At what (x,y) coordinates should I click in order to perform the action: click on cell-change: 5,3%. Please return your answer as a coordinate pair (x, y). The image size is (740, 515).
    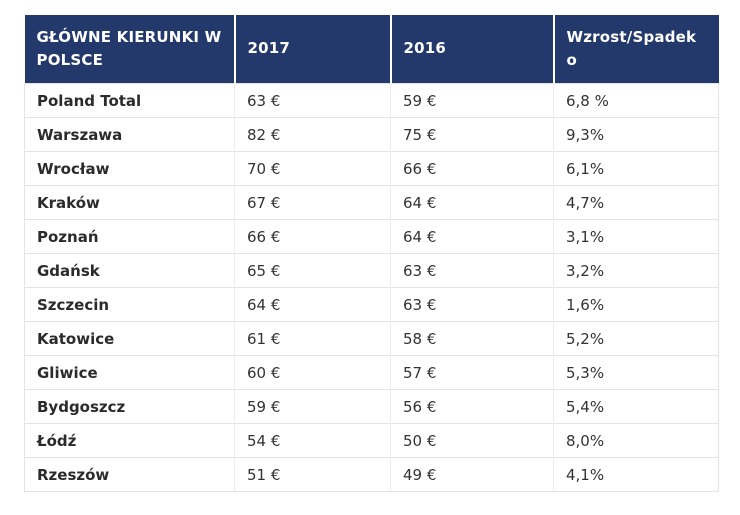
    Looking at the image, I should click on (636, 372).